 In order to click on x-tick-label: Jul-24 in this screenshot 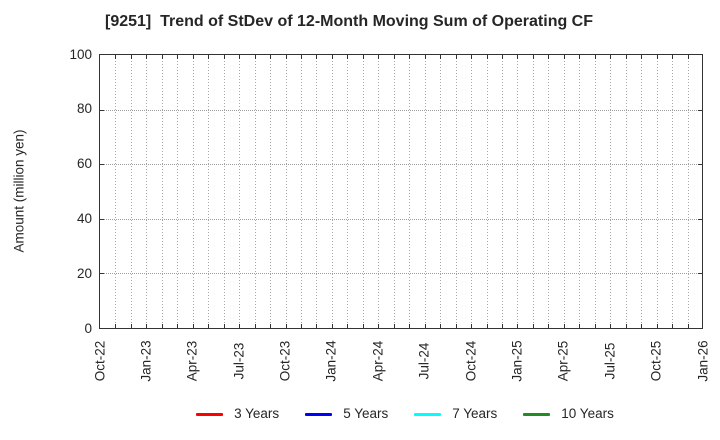, I will do `click(424, 361)`.